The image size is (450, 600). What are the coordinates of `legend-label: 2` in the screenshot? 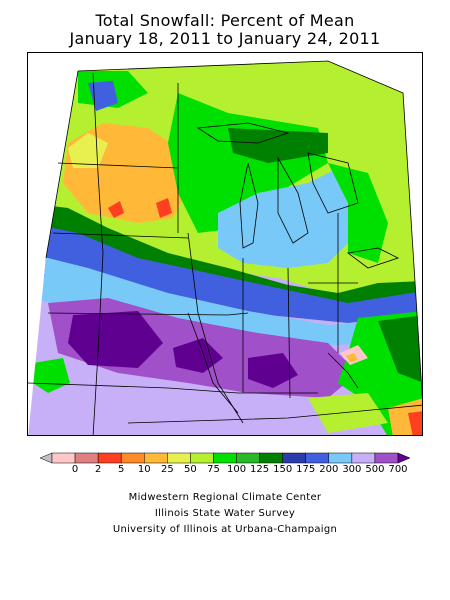 It's located at (98, 469).